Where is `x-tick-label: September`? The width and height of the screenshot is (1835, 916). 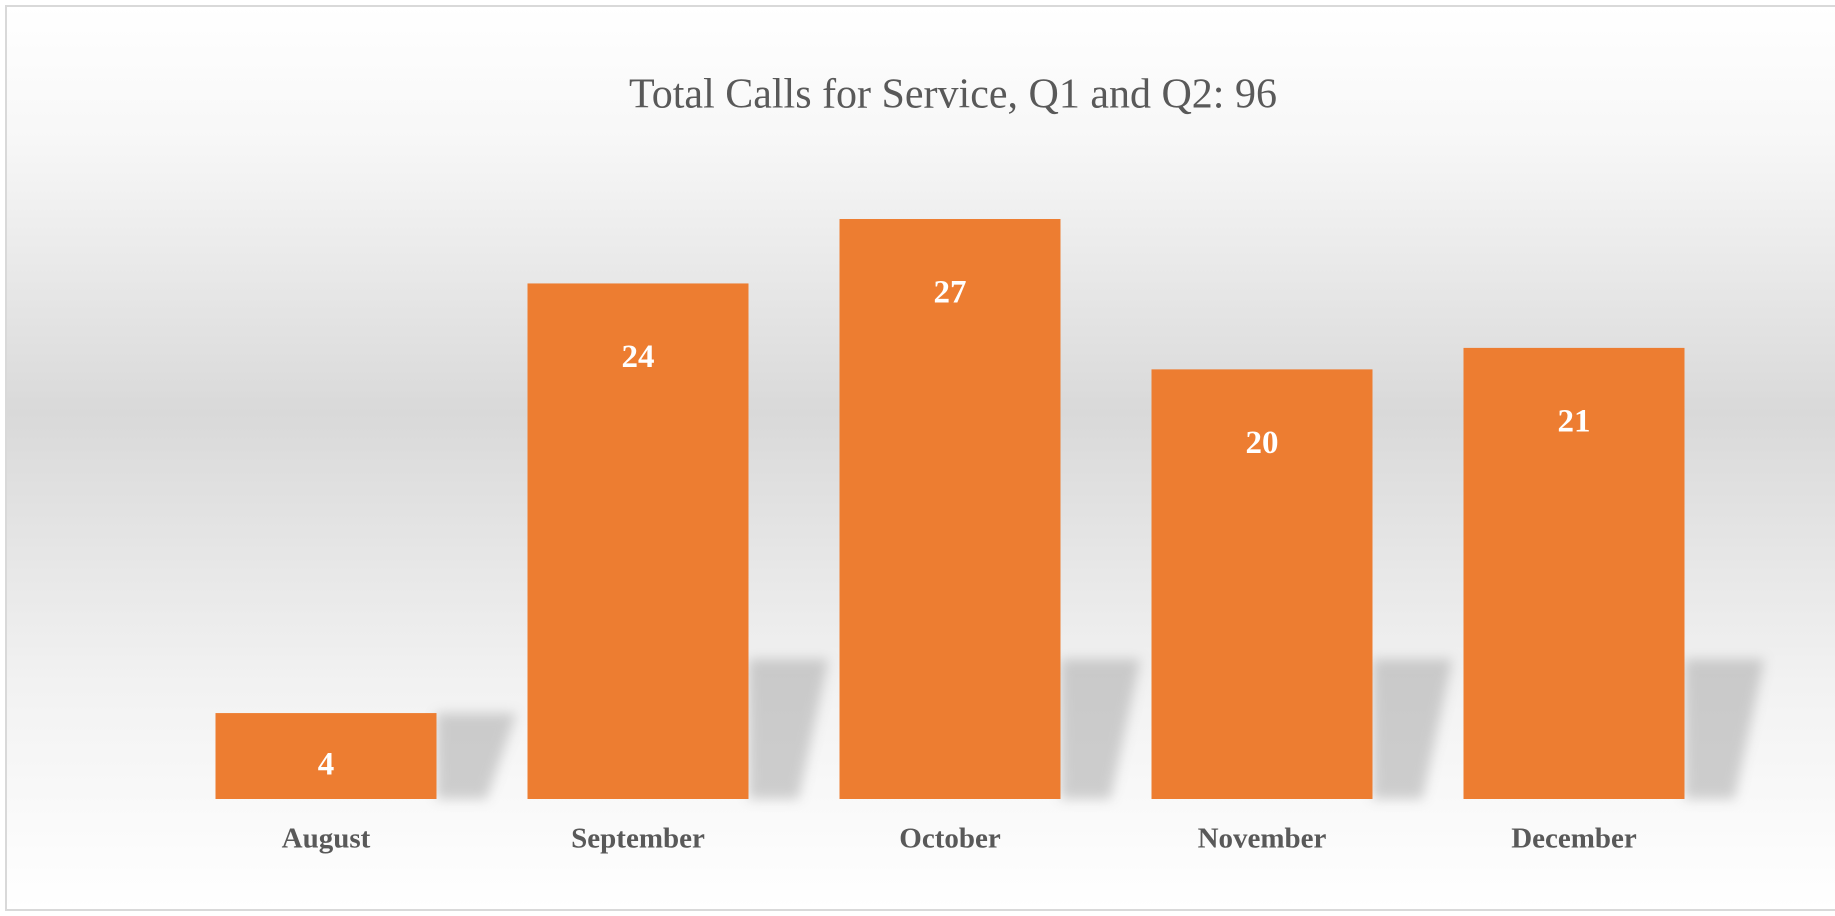 x-tick-label: September is located at coordinates (638, 839).